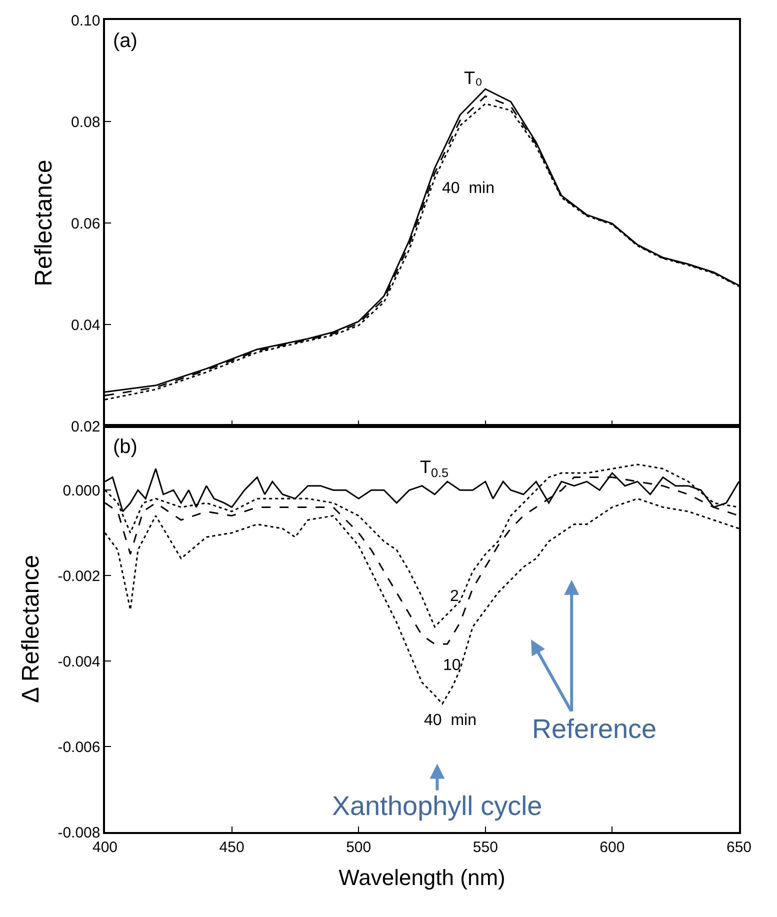 Image resolution: width=777 pixels, height=917 pixels. Describe the element at coordinates (85, 427) in the screenshot. I see `y-tick-label: 0.02` at that location.